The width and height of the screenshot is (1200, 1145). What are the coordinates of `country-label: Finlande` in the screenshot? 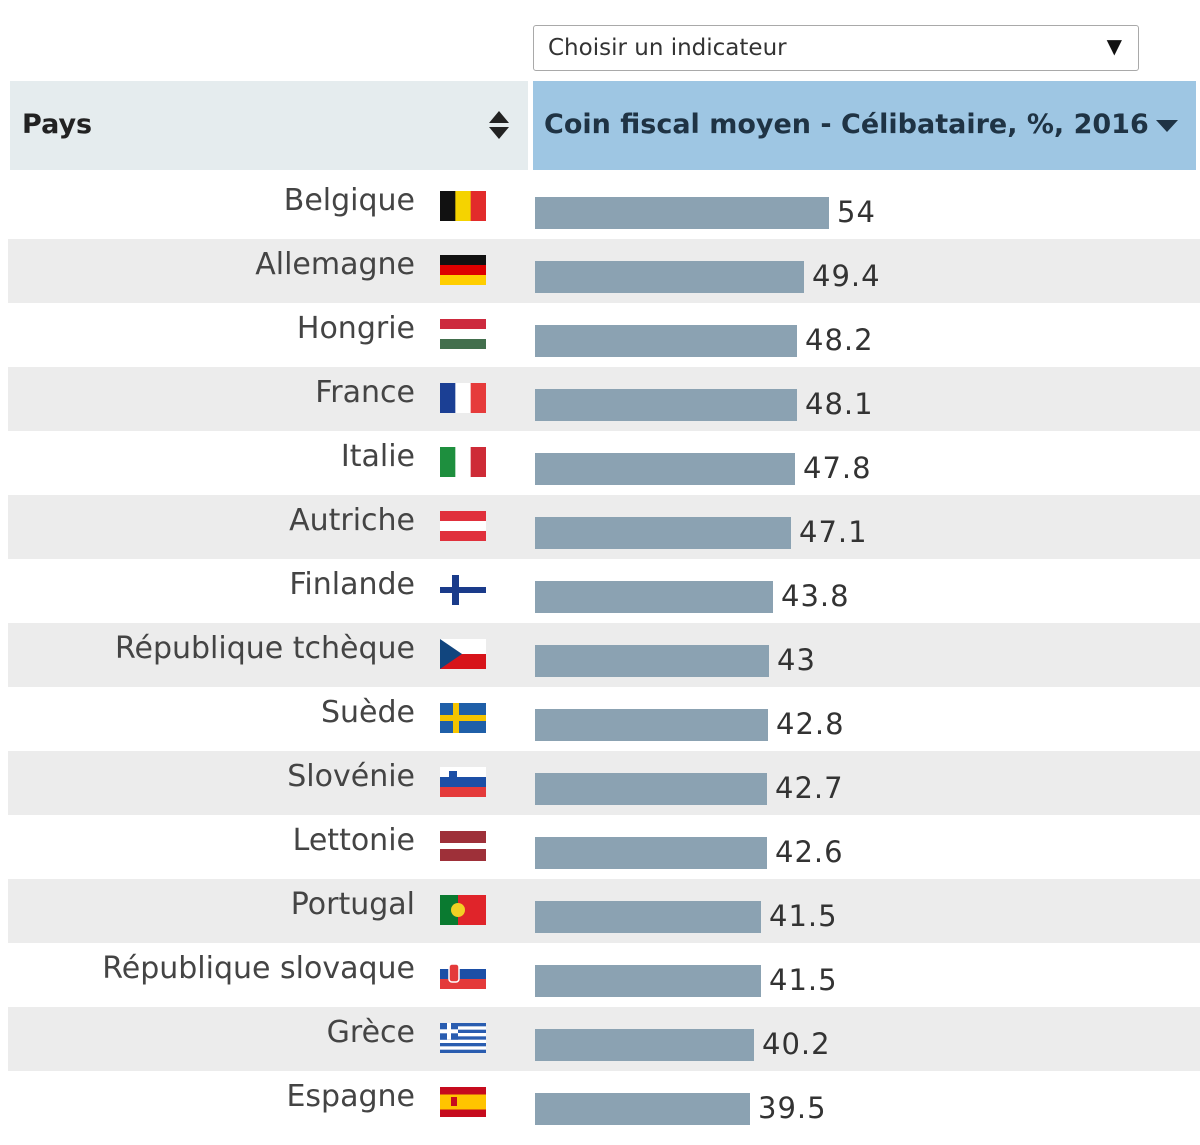 It's located at (352, 584).